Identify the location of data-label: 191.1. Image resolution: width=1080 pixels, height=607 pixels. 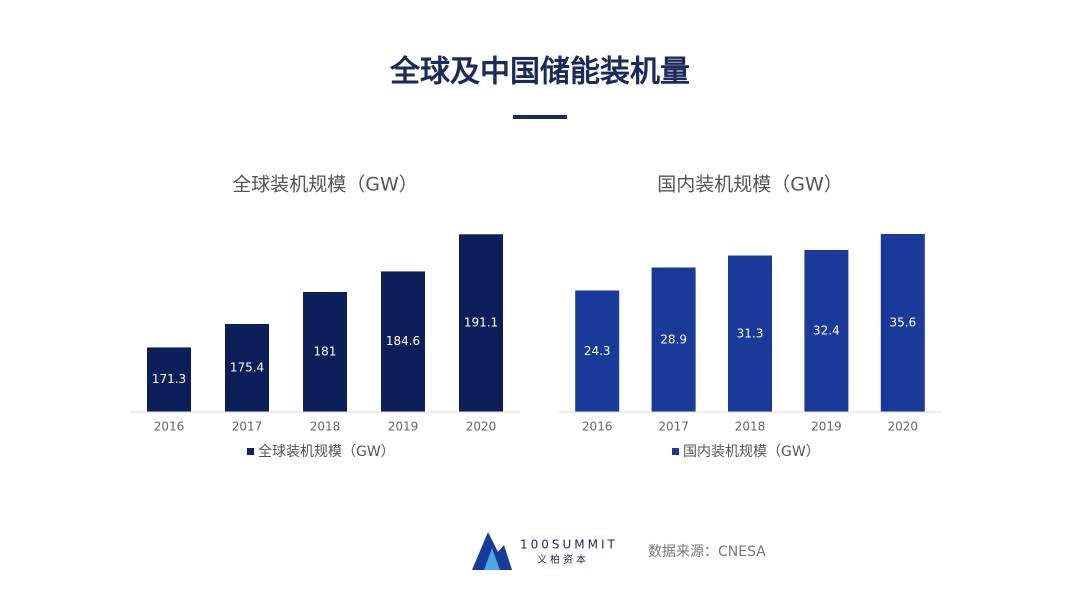
(481, 323).